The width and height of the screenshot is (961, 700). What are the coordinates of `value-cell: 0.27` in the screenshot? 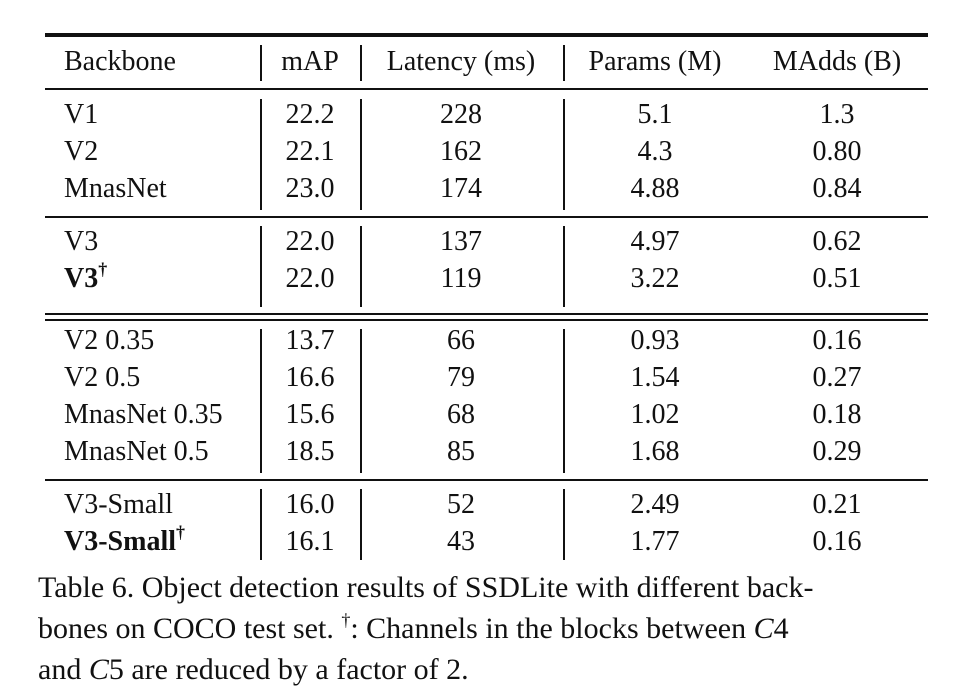 It's located at (837, 377).